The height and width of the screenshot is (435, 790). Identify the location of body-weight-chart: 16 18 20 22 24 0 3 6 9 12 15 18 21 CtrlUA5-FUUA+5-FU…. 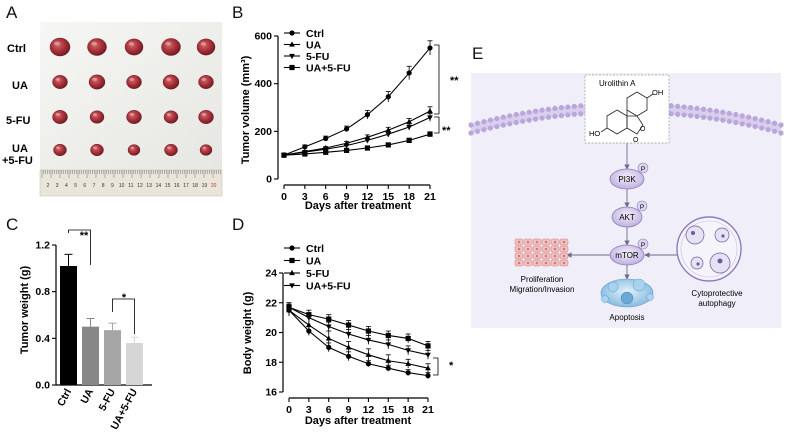
(348, 335).